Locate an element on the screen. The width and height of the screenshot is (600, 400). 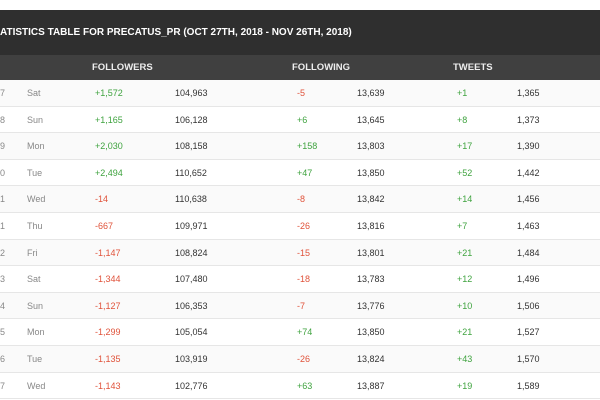
column-header: TWEETS is located at coordinates (473, 67).